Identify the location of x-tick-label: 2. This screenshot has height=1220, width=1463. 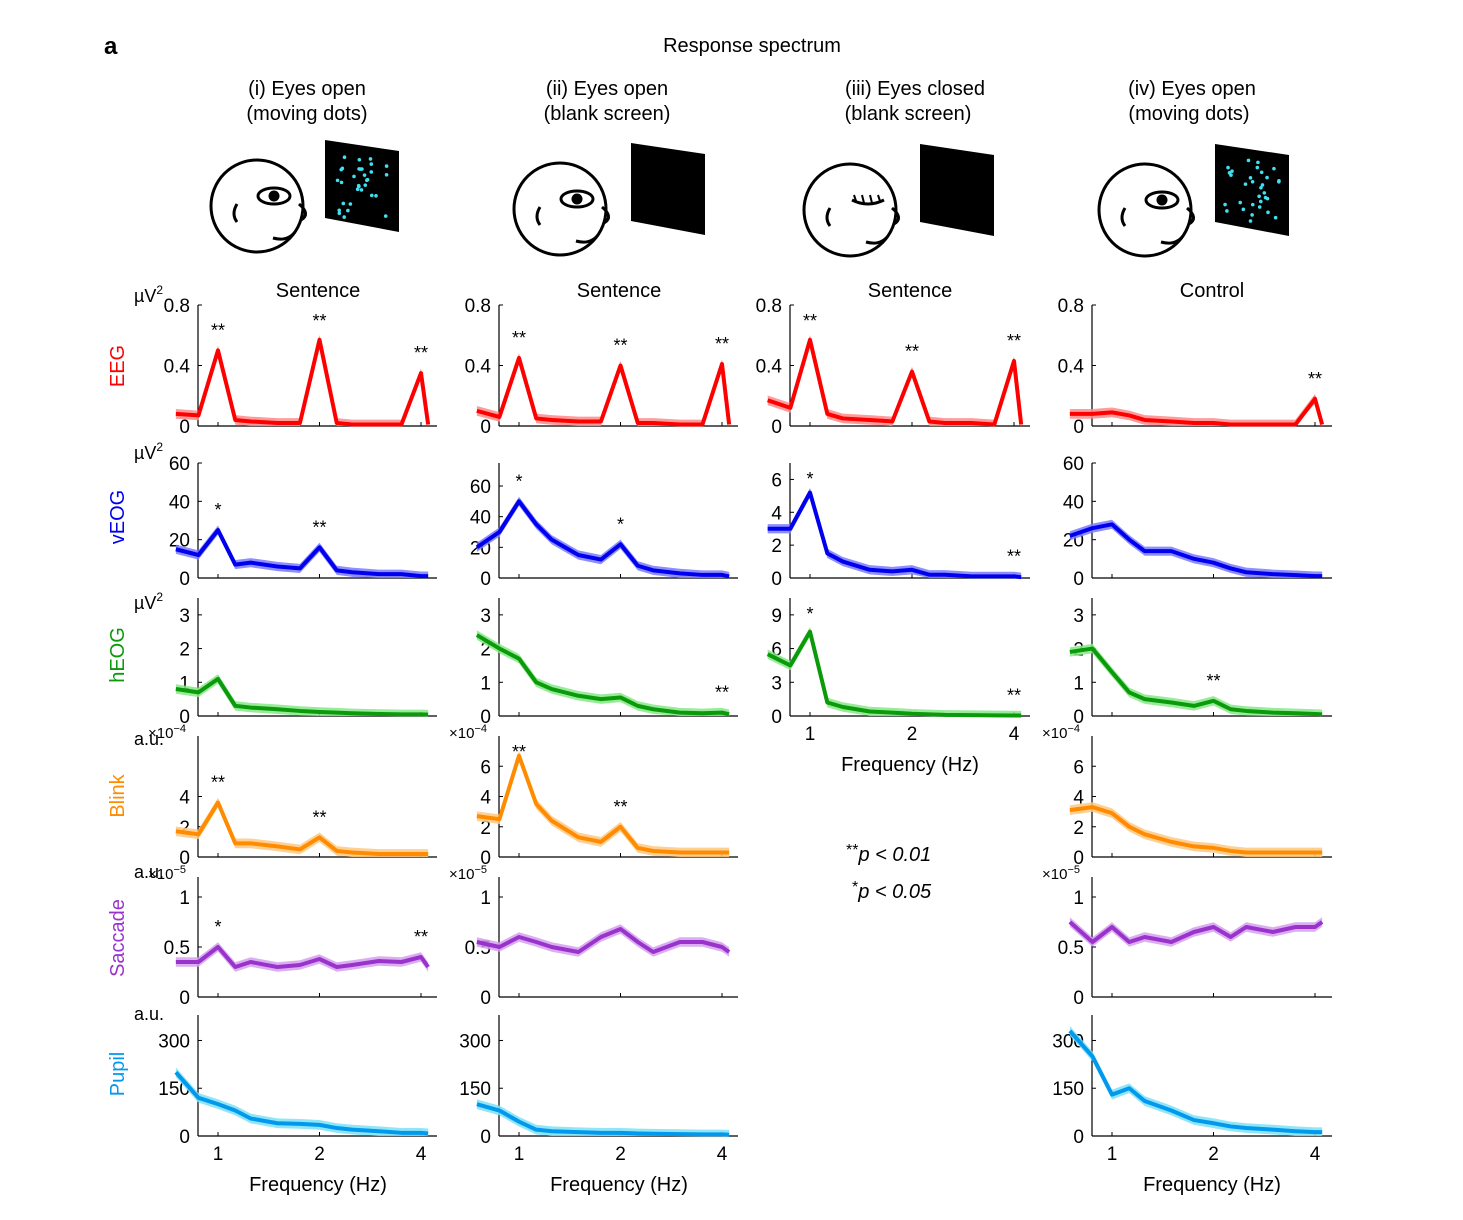
(620, 1154).